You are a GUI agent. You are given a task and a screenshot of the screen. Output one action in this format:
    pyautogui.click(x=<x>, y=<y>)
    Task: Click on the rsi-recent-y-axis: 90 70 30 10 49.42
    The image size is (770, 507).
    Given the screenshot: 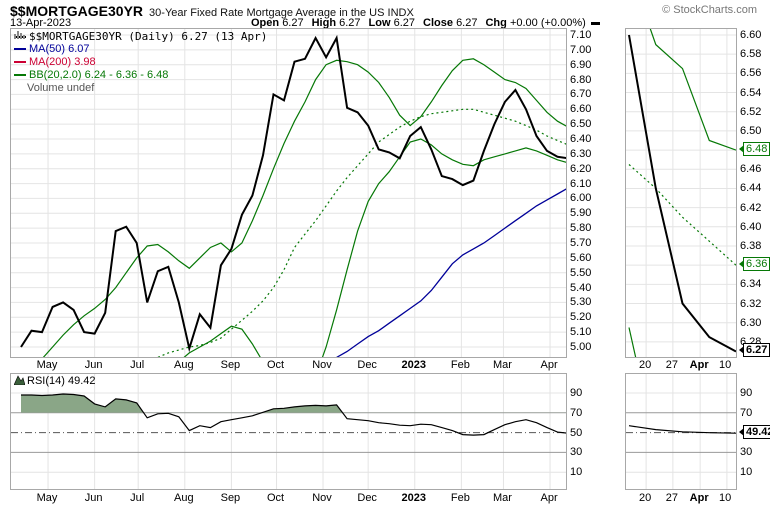 What is the action you would take?
    pyautogui.click(x=754, y=431)
    